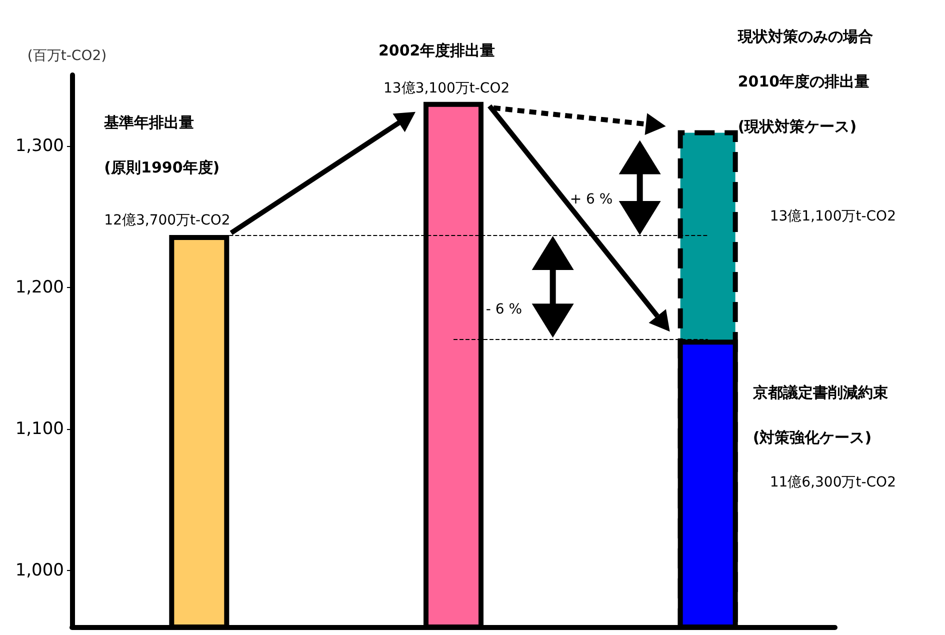  I want to click on text: 2002年度排出量, so click(437, 51).